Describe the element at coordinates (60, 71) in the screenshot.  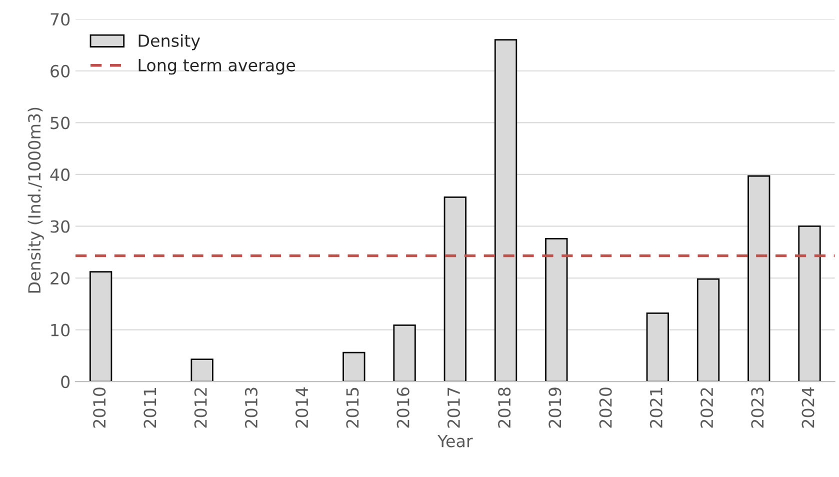
I see `y-tick-label: 60` at that location.